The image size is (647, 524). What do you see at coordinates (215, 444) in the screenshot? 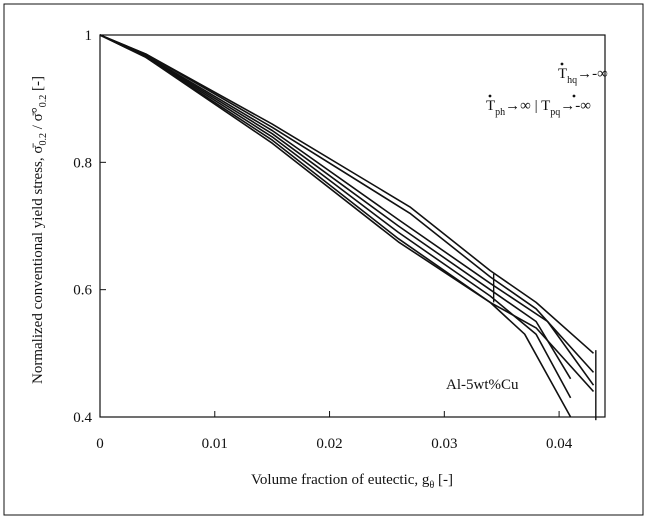
I see `x-tick-label: 0.01` at bounding box center [215, 444].